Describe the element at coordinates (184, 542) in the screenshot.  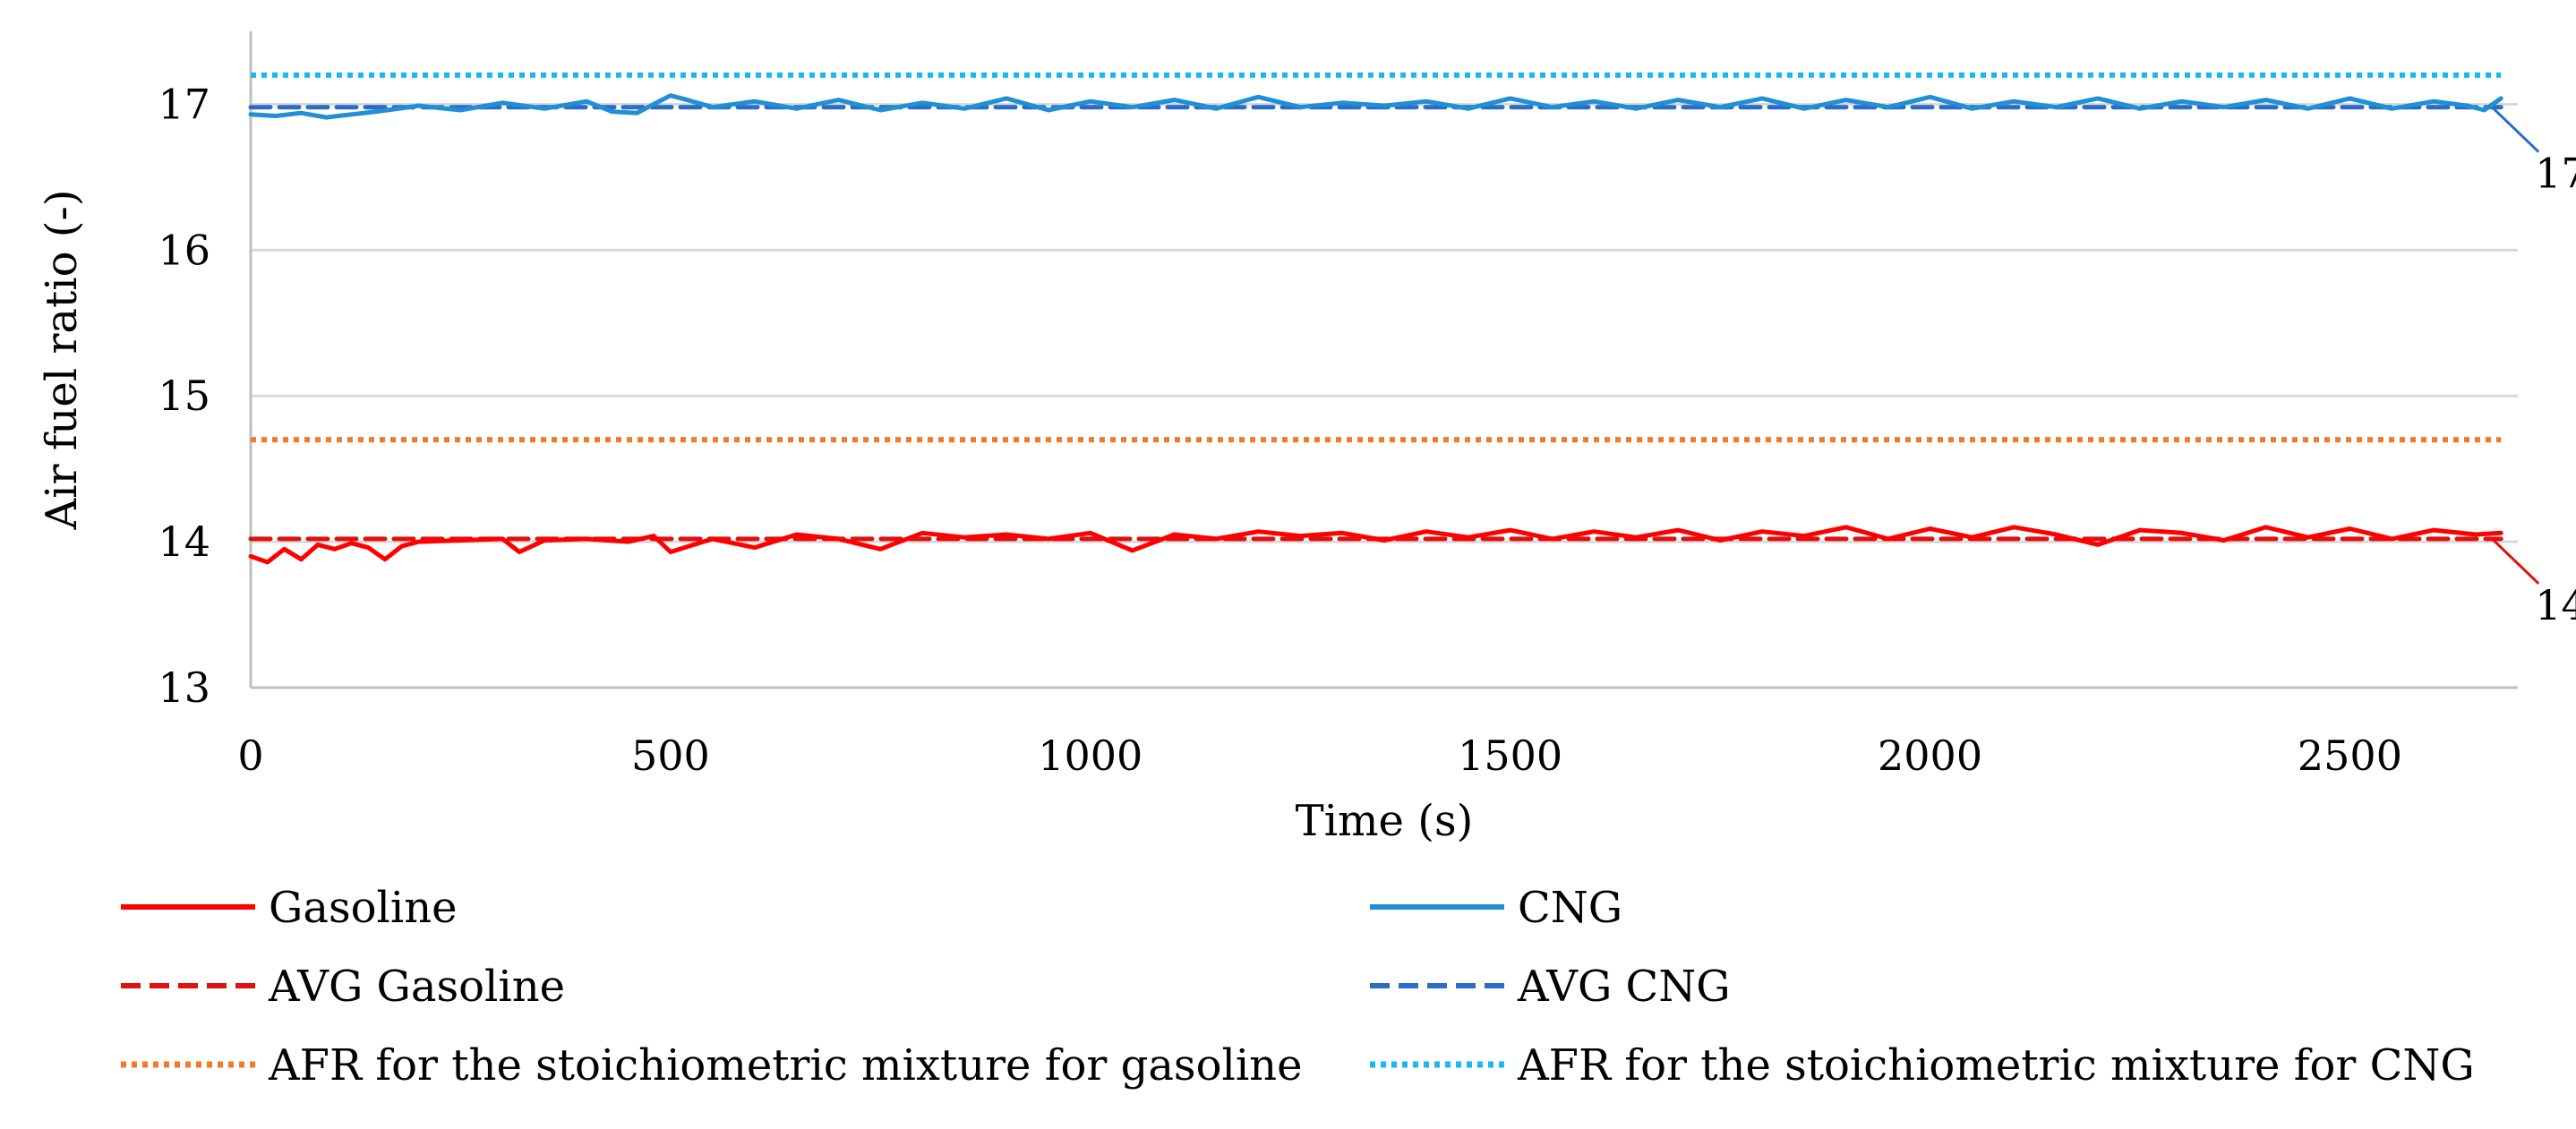
I see `y-tick-label: 14` at that location.